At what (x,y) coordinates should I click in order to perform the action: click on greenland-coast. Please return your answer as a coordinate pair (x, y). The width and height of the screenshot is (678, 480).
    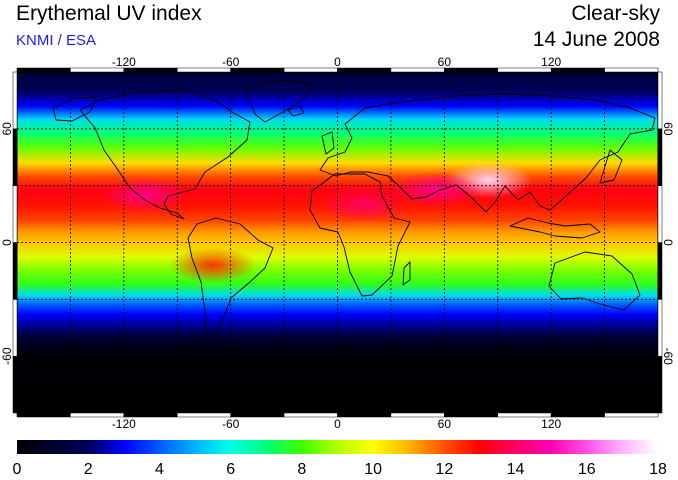
    Looking at the image, I should click on (278, 101).